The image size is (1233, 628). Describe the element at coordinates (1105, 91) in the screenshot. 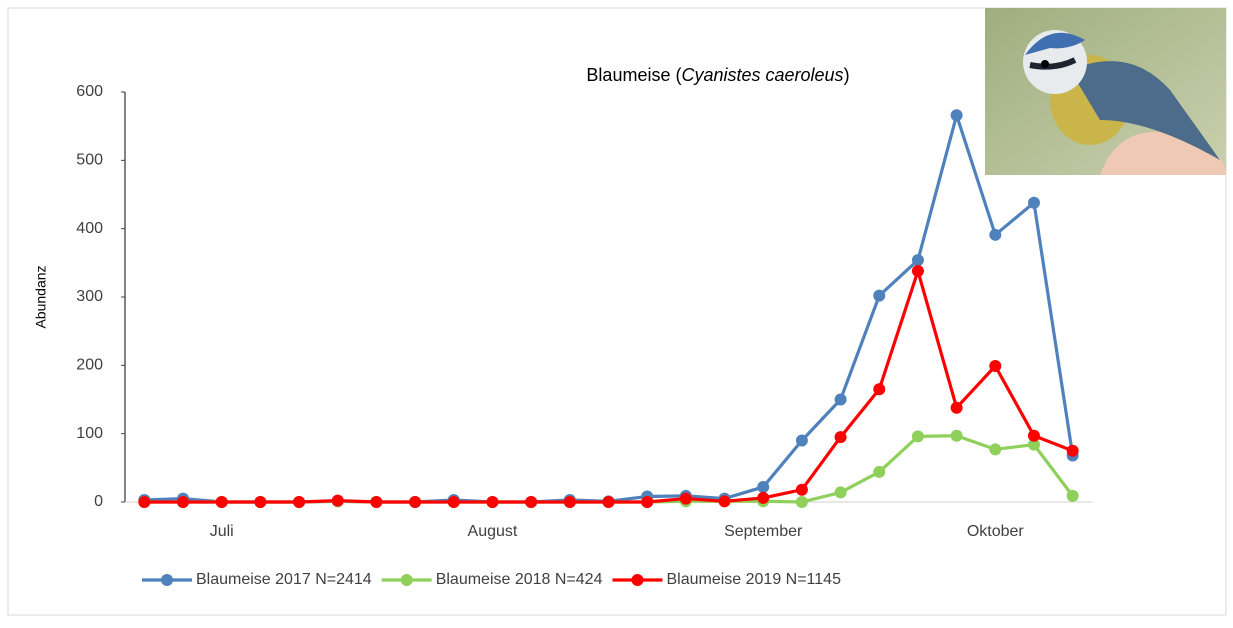

I see `bird-photo` at that location.